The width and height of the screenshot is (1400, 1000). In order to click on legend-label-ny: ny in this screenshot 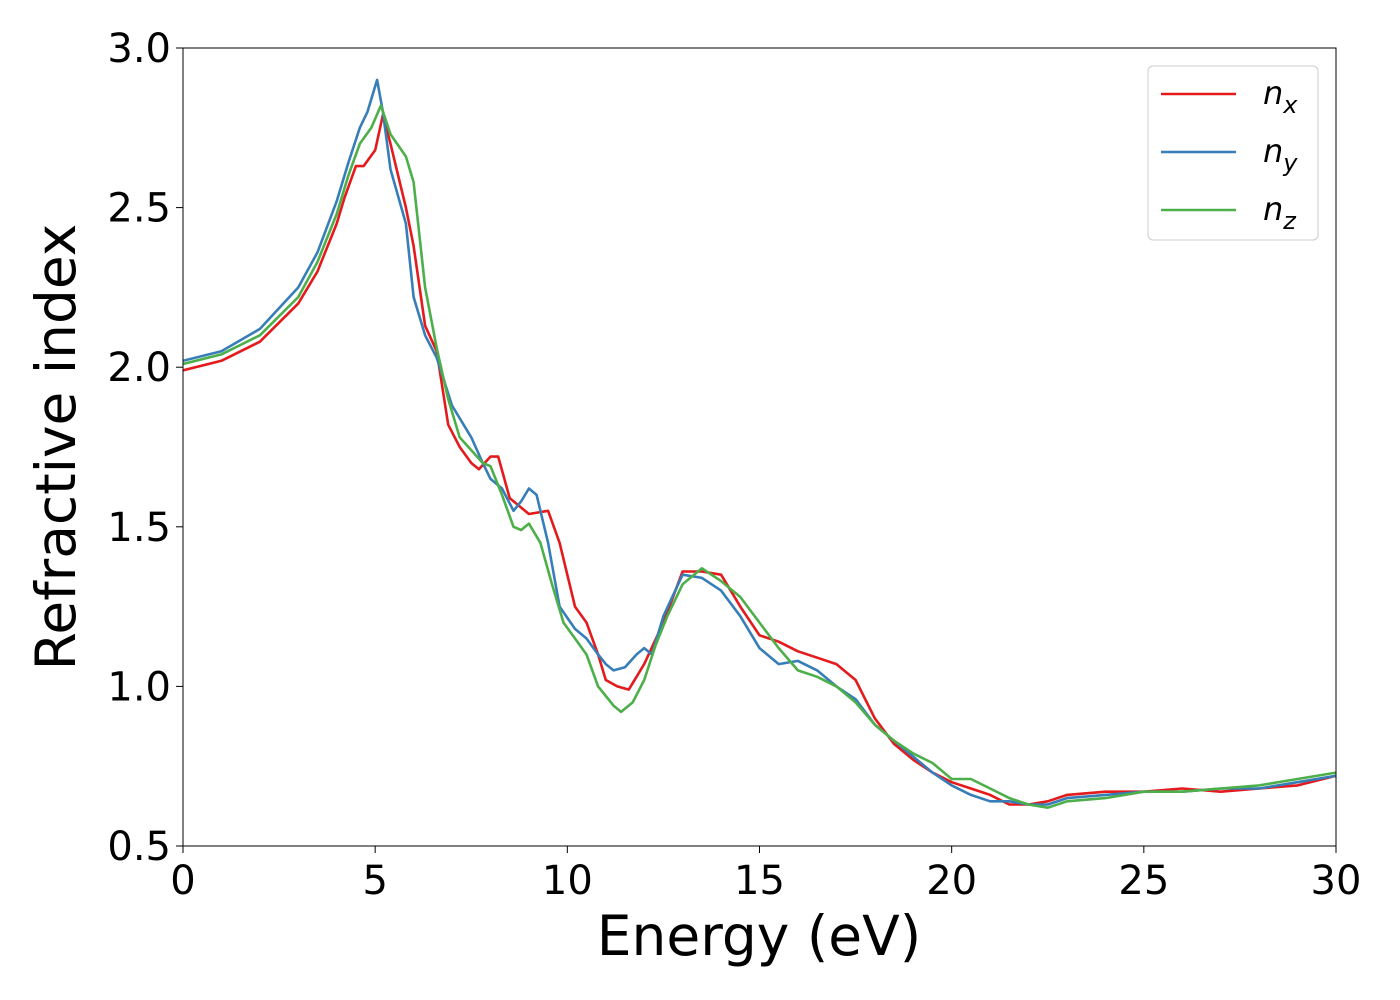, I will do `click(1280, 154)`.